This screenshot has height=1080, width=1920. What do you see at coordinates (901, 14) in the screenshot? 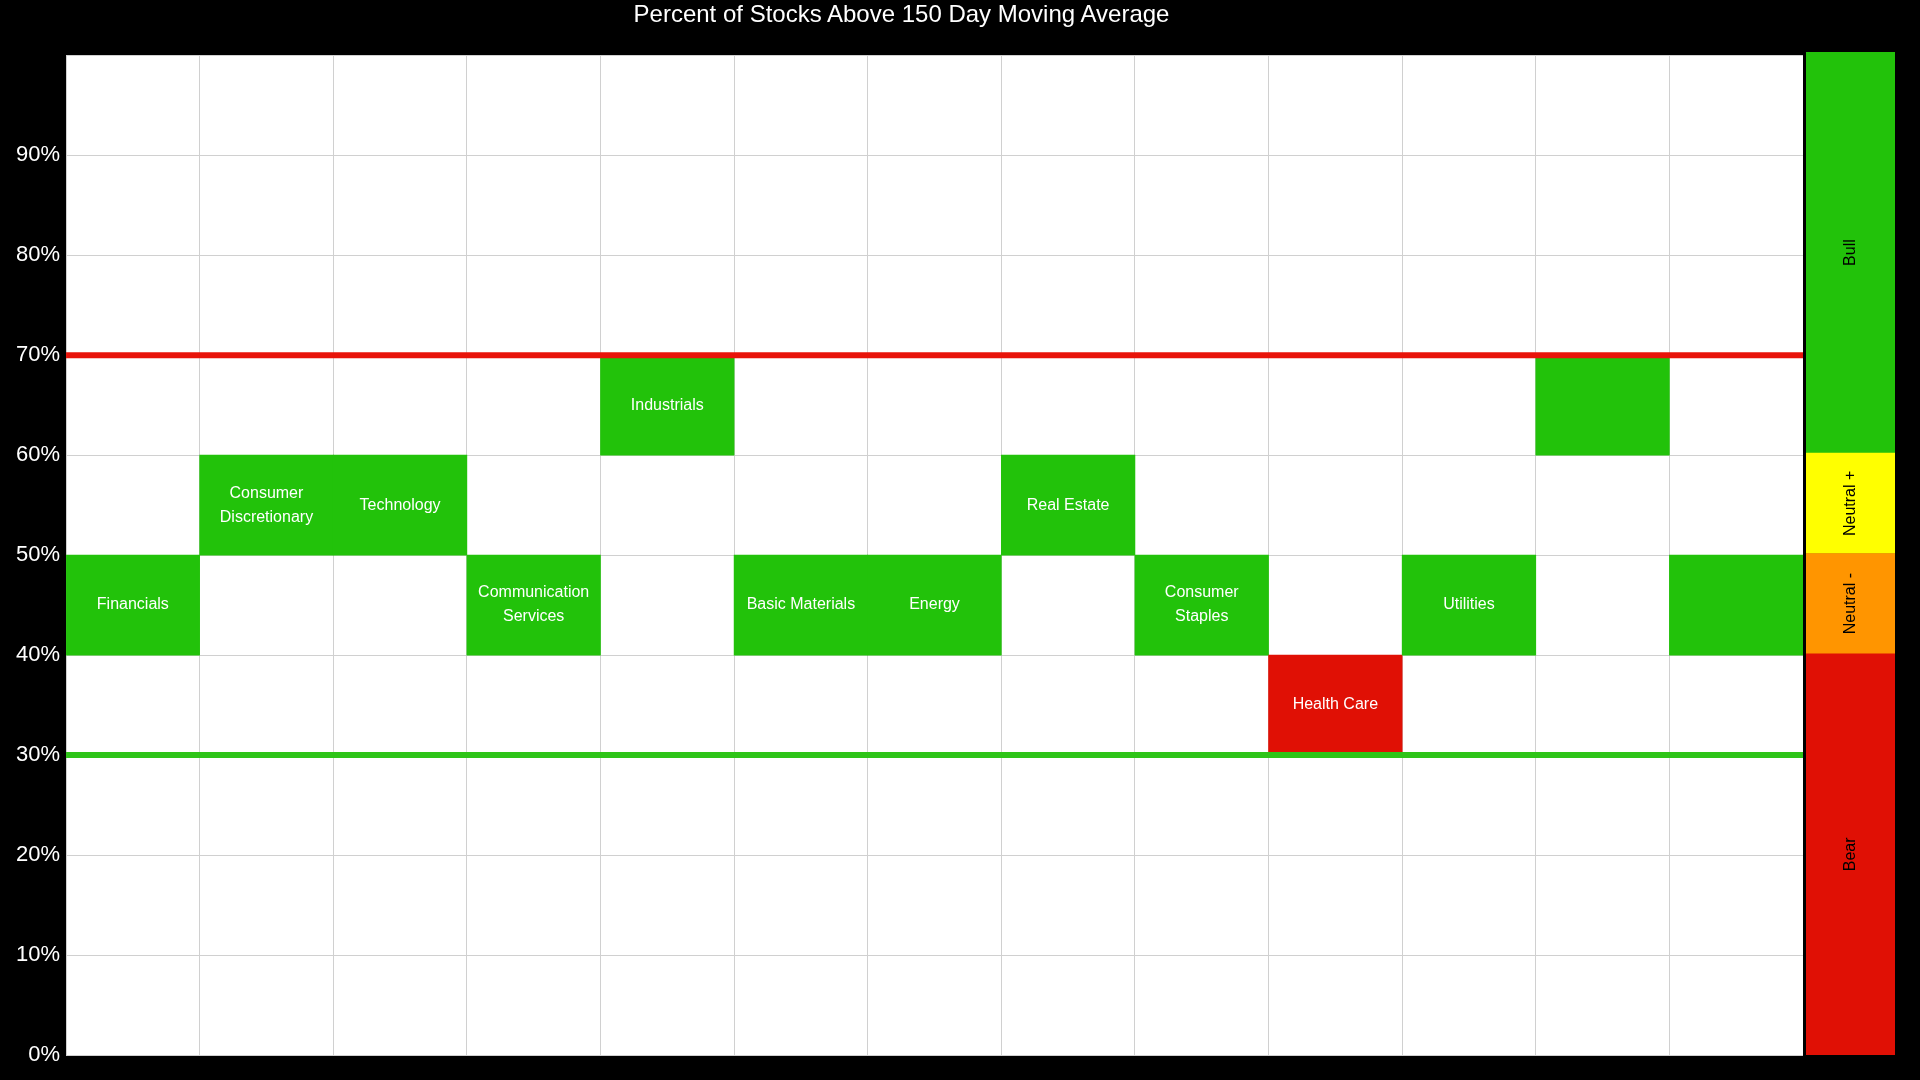
I see `chart-title: Percent of Stocks Above 150 Day Moving Average` at bounding box center [901, 14].